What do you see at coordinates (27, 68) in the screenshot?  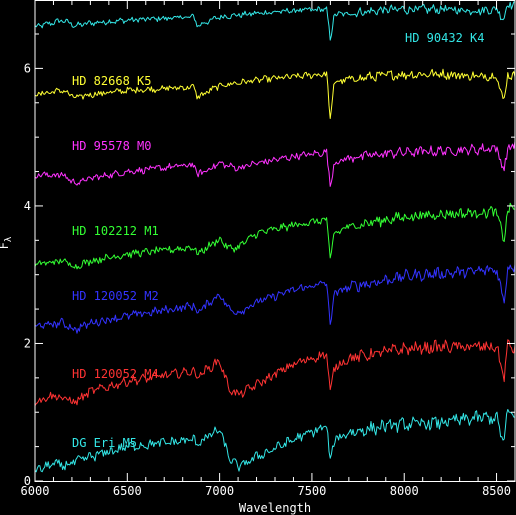 I see `y-tick-label-6: 6` at bounding box center [27, 68].